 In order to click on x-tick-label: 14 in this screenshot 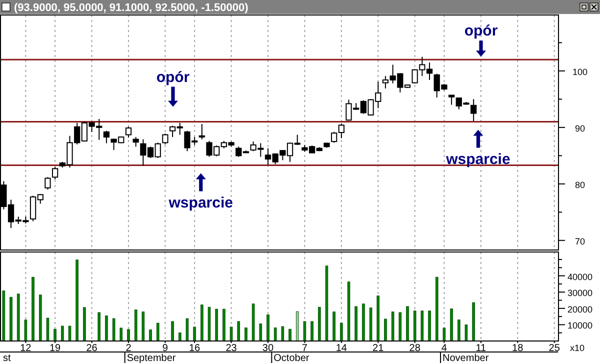, I will do `click(342, 348)`.